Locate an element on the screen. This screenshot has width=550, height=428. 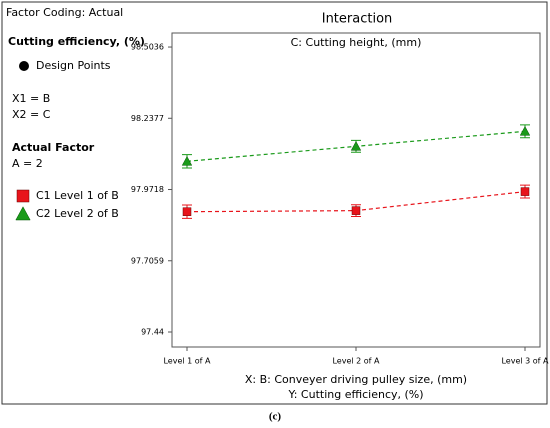
design-points-label: Design Points is located at coordinates (73, 65).